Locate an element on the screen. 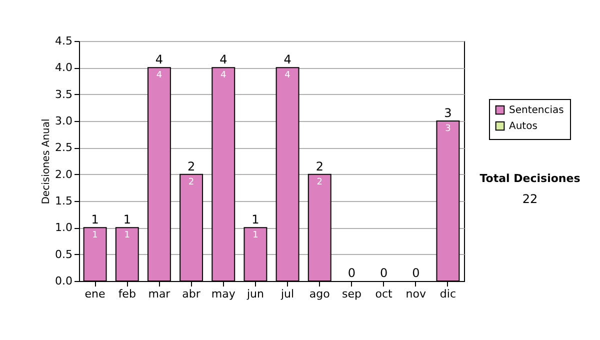 The image size is (600, 340). y-tick-label: 1.0 is located at coordinates (63, 227).